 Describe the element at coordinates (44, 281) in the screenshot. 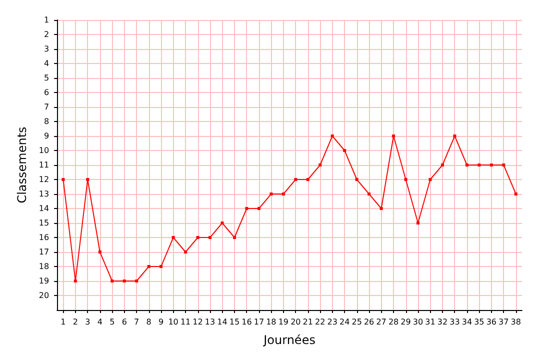

I see `y-tick-label: 19` at that location.